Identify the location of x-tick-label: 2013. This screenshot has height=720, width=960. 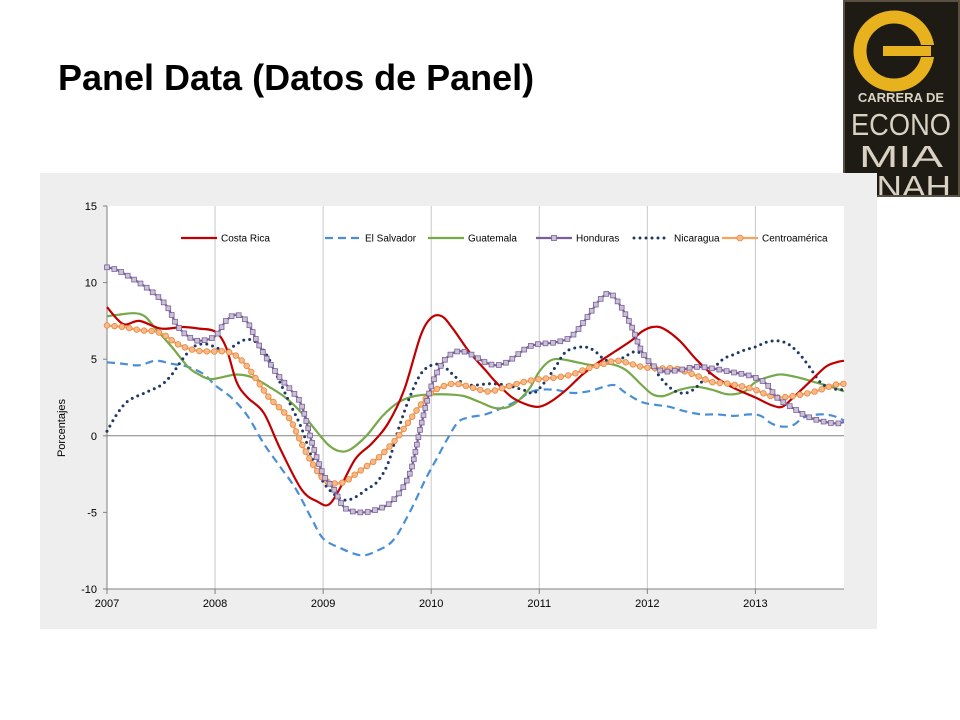
(755, 604).